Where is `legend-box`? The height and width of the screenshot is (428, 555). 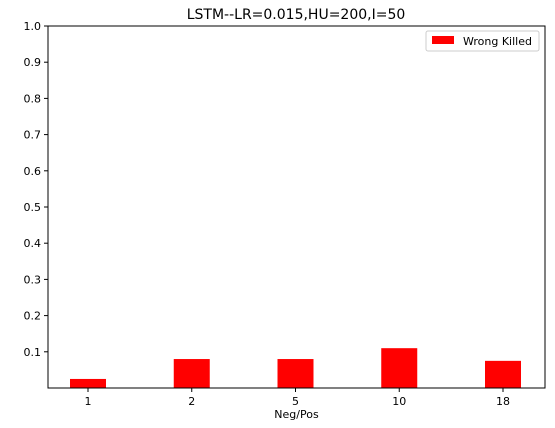 legend-box is located at coordinates (482, 41).